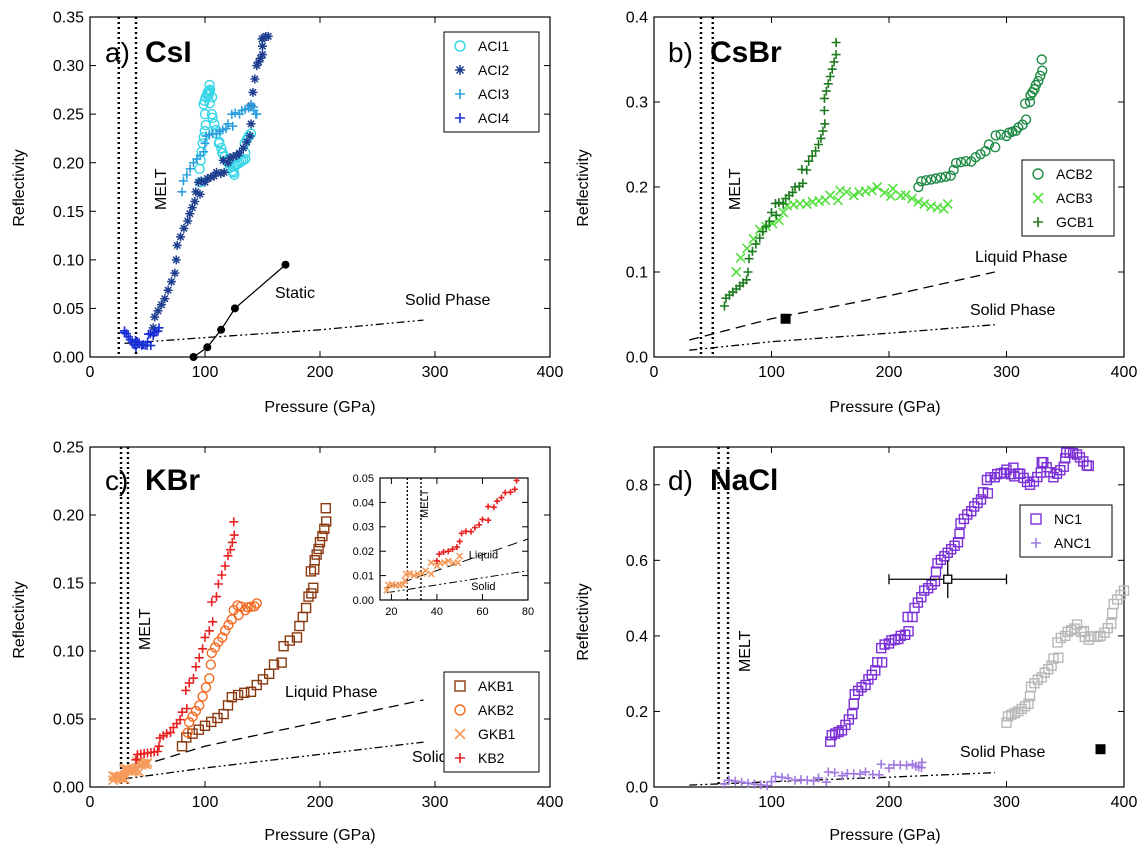 This screenshot has height=852, width=1148. I want to click on panel-c-inset-liquid-label: Liquid, so click(483, 556).